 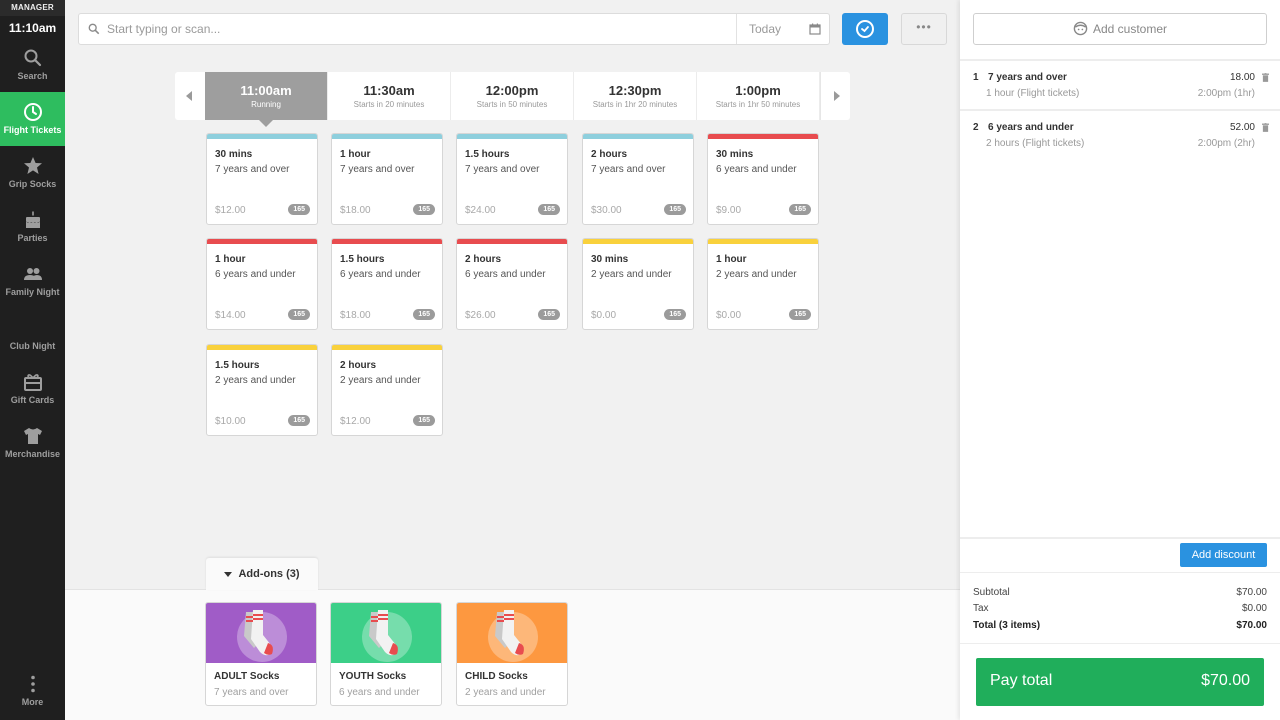 I want to click on search-bar: Today, so click(x=454, y=29).